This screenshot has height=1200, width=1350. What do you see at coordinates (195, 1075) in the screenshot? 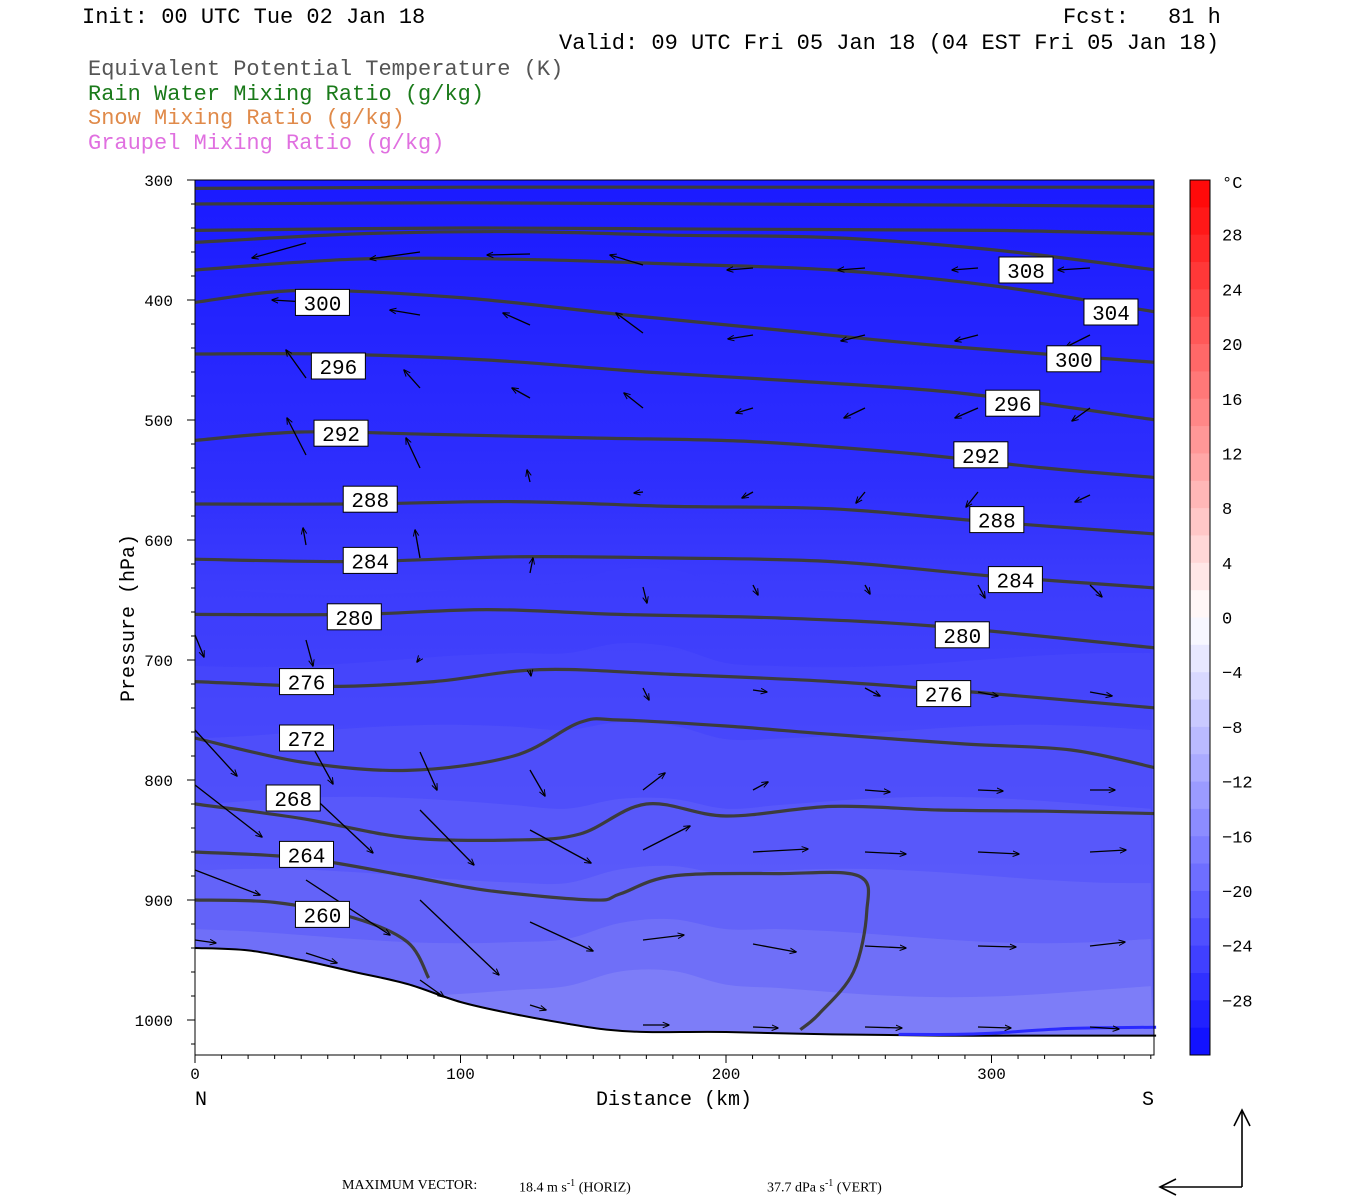
I see `x-tick-label: 0` at bounding box center [195, 1075].